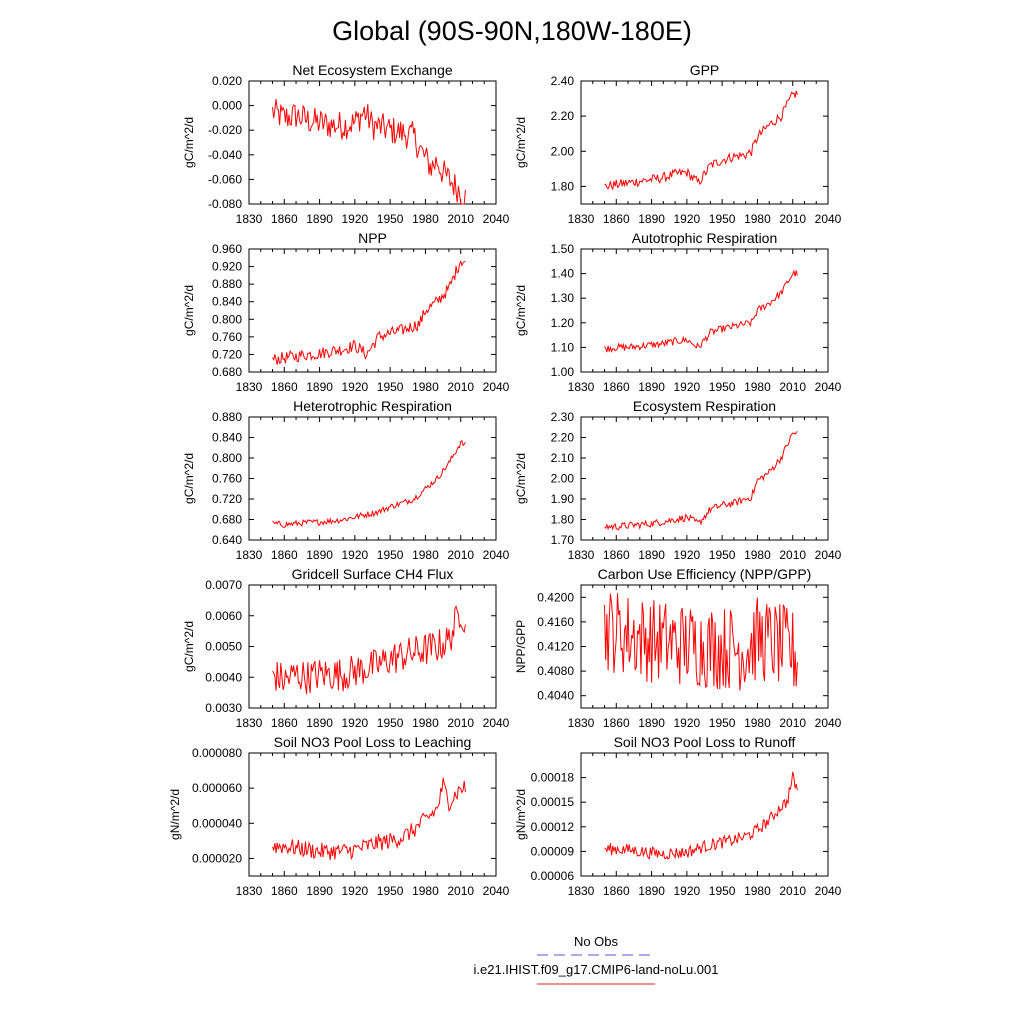  What do you see at coordinates (227, 319) in the screenshot?
I see `y-tick-label: 0.800` at bounding box center [227, 319].